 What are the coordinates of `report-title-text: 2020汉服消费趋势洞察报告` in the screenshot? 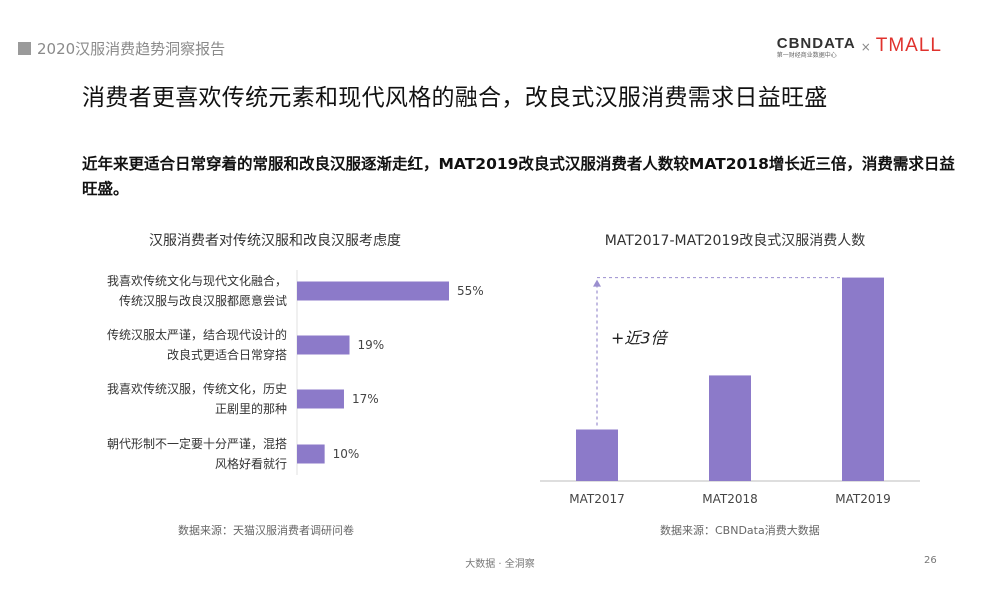 It's located at (131, 49).